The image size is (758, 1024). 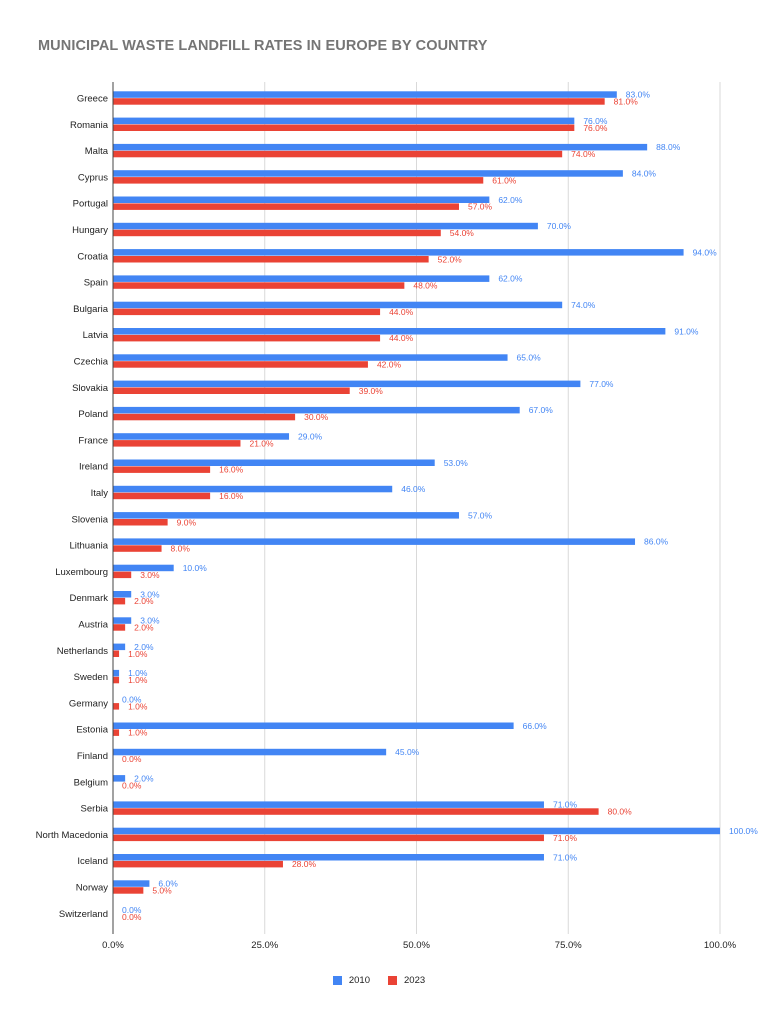 What do you see at coordinates (583, 305) in the screenshot?
I see `data-label-2010: 74.0%` at bounding box center [583, 305].